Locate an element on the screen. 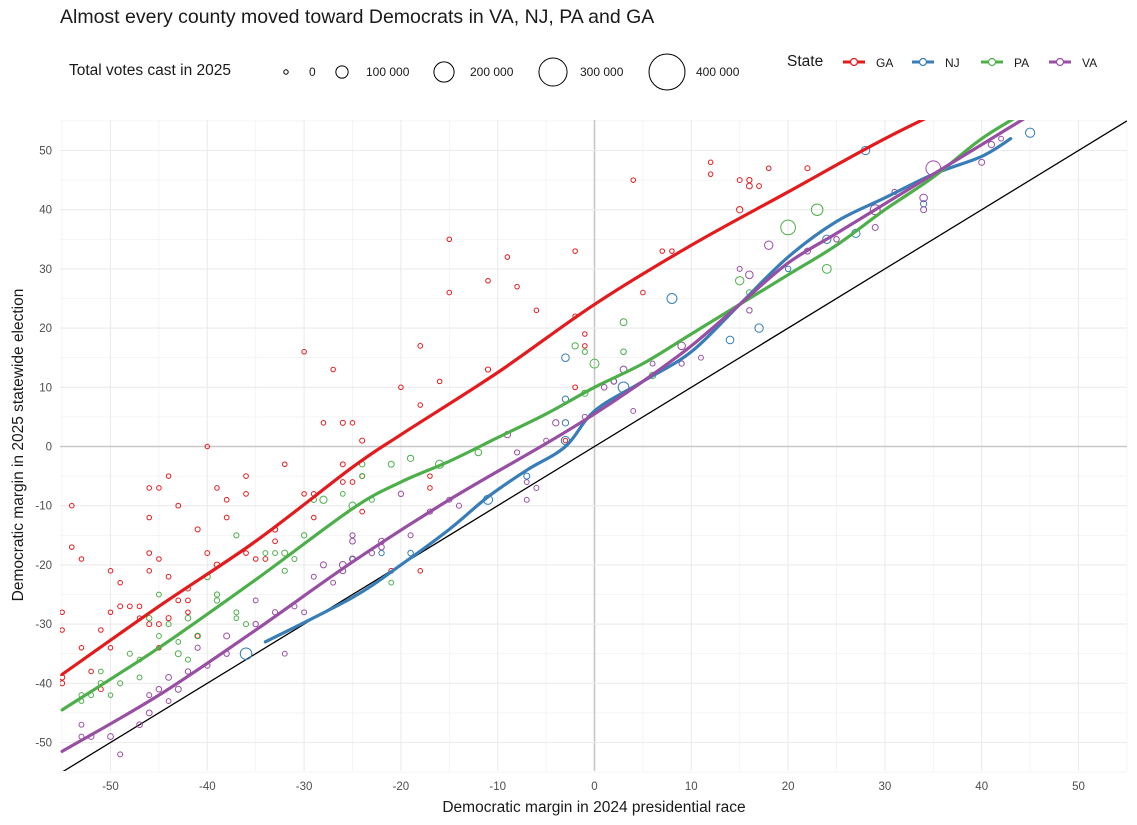 The width and height of the screenshot is (1137, 825). x-tick-label: 20 is located at coordinates (788, 787).